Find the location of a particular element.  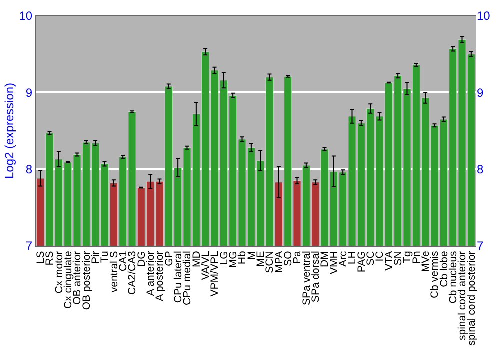

x-tick-label: LS is located at coordinates (40, 257).